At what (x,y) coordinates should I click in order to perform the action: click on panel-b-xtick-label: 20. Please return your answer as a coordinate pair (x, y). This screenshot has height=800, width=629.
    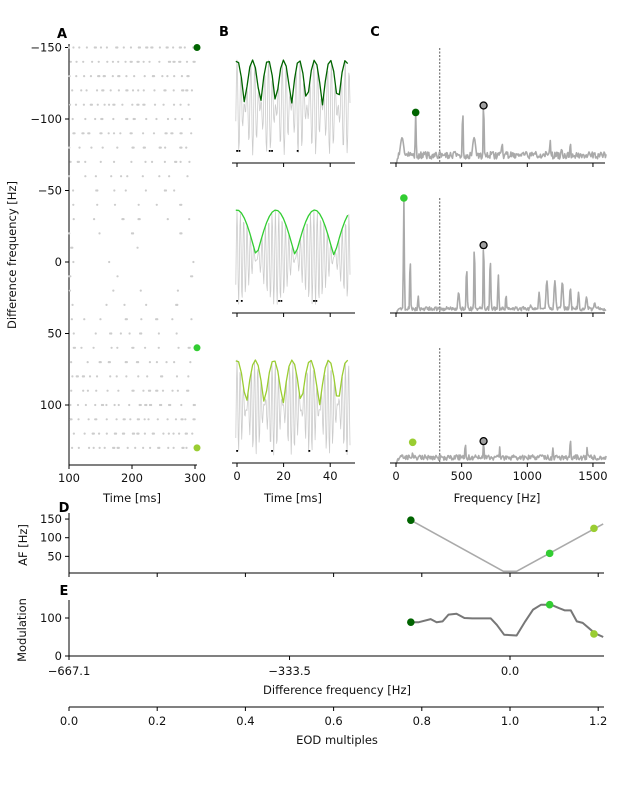
    Looking at the image, I should click on (283, 476).